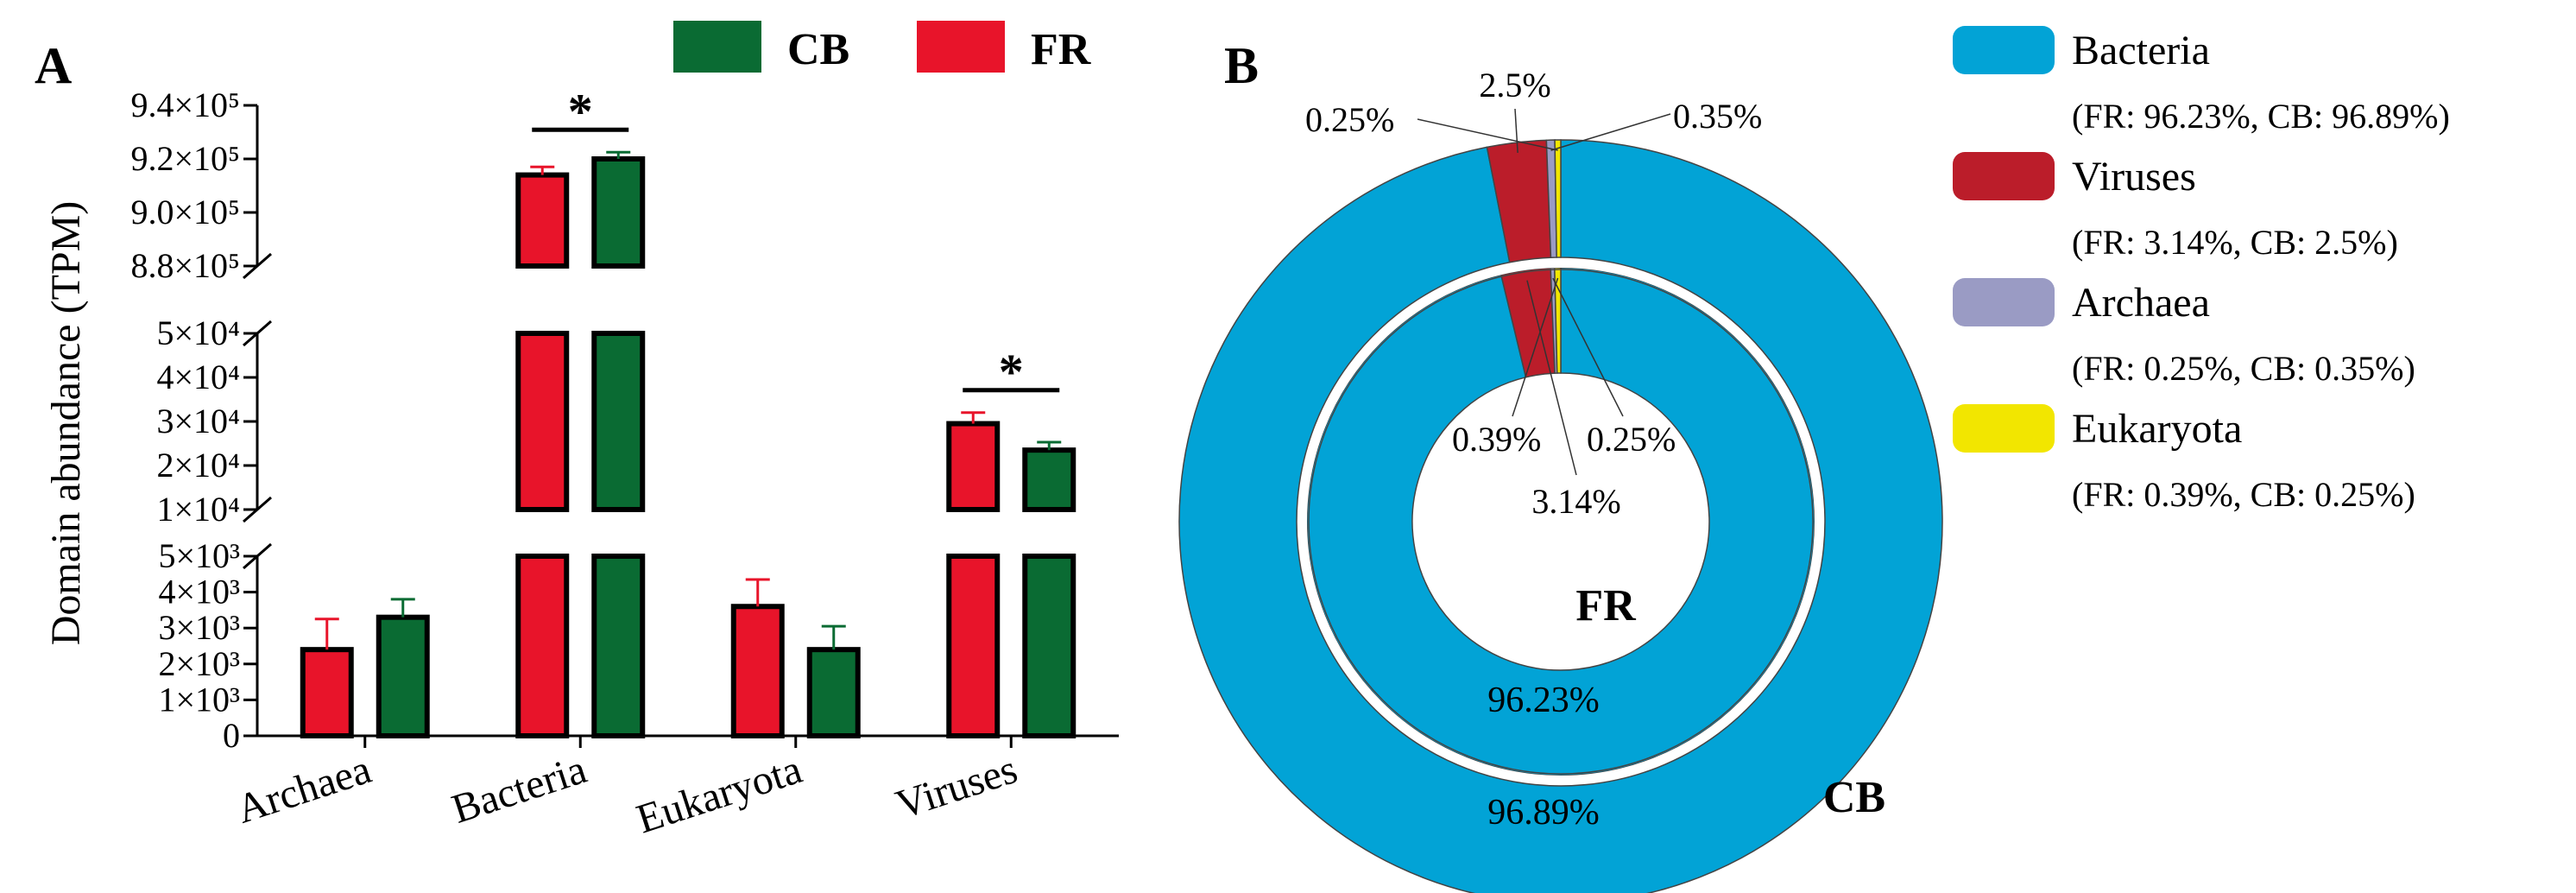  I want to click on y-tick-label: 0, so click(231, 735).